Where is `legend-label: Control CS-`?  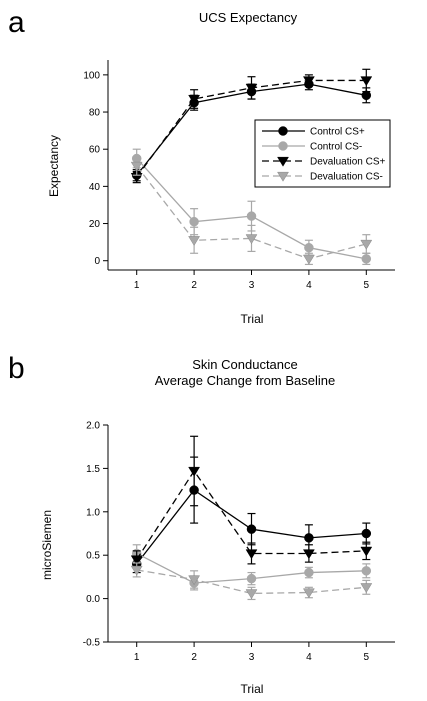 legend-label: Control CS- is located at coordinates (336, 147).